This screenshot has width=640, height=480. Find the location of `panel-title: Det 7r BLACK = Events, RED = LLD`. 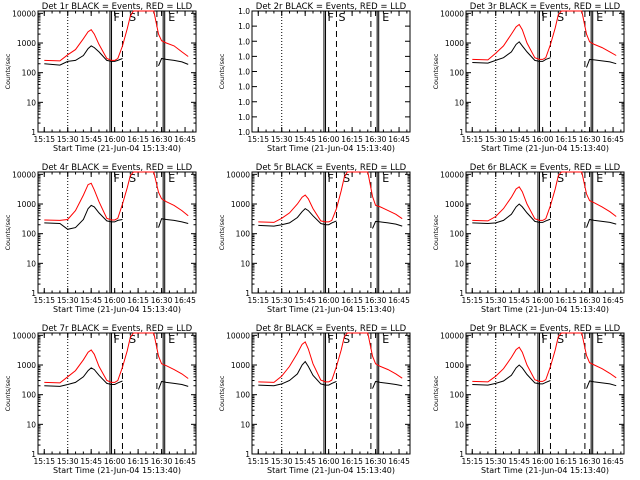

panel-title: Det 7r BLACK = Events, RED = LLD is located at coordinates (117, 329).